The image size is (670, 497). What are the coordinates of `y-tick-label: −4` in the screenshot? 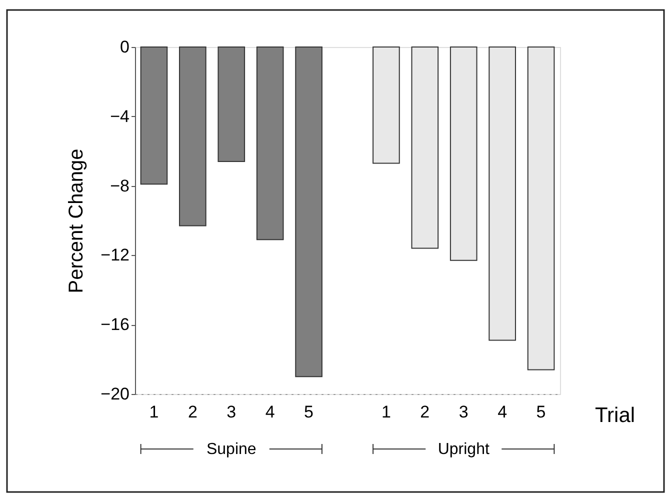 It's located at (120, 116).